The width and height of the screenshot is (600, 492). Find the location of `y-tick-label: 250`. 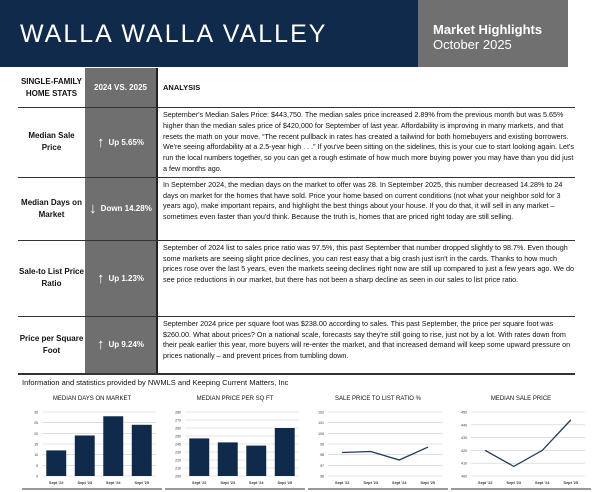

y-tick-label: 250 is located at coordinates (178, 436).